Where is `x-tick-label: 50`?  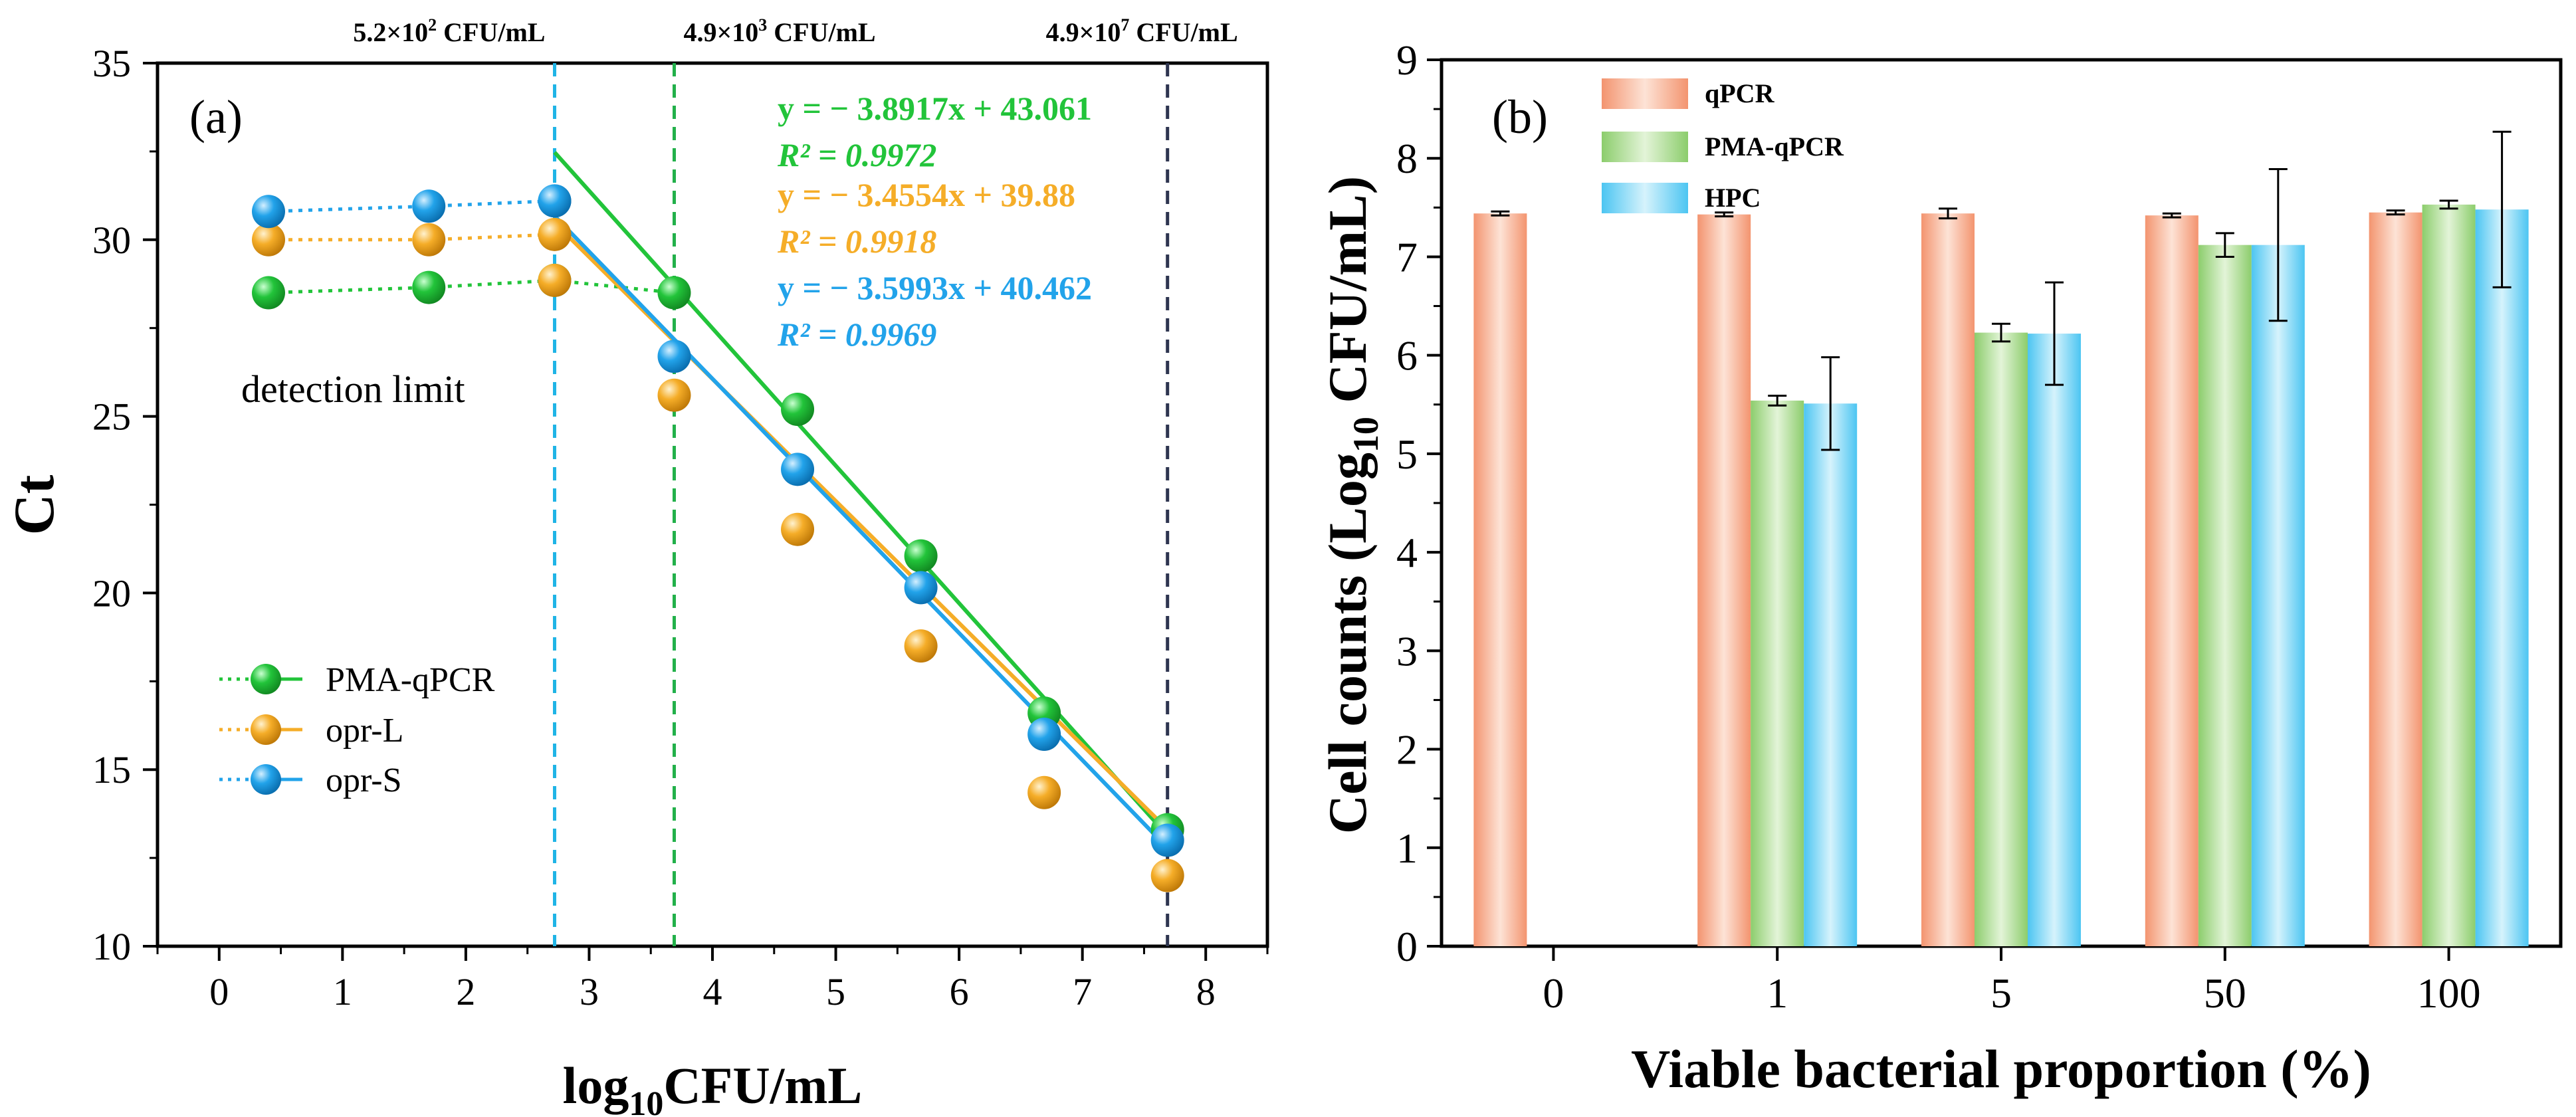
x-tick-label: 50 is located at coordinates (2225, 993).